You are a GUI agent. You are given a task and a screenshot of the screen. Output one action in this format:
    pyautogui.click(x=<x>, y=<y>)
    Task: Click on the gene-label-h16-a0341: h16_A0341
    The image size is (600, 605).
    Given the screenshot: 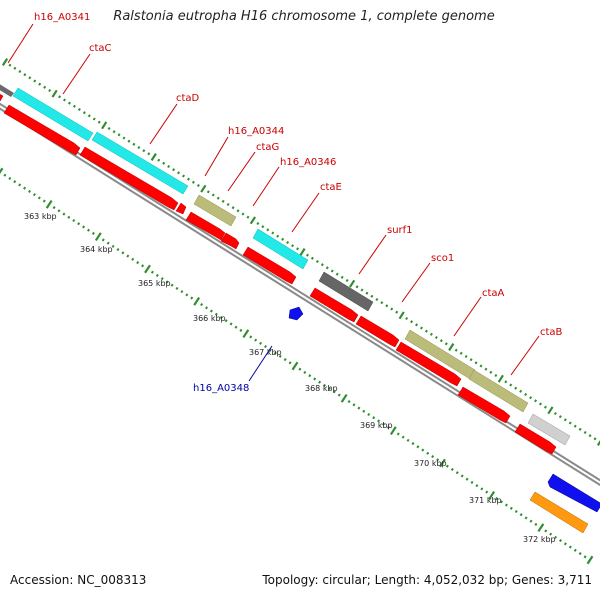 What is the action you would take?
    pyautogui.click(x=62, y=17)
    